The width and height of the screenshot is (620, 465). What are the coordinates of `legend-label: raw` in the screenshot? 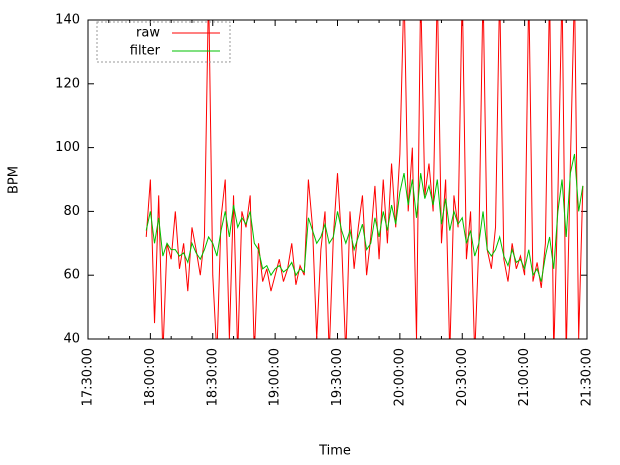 It's located at (148, 33).